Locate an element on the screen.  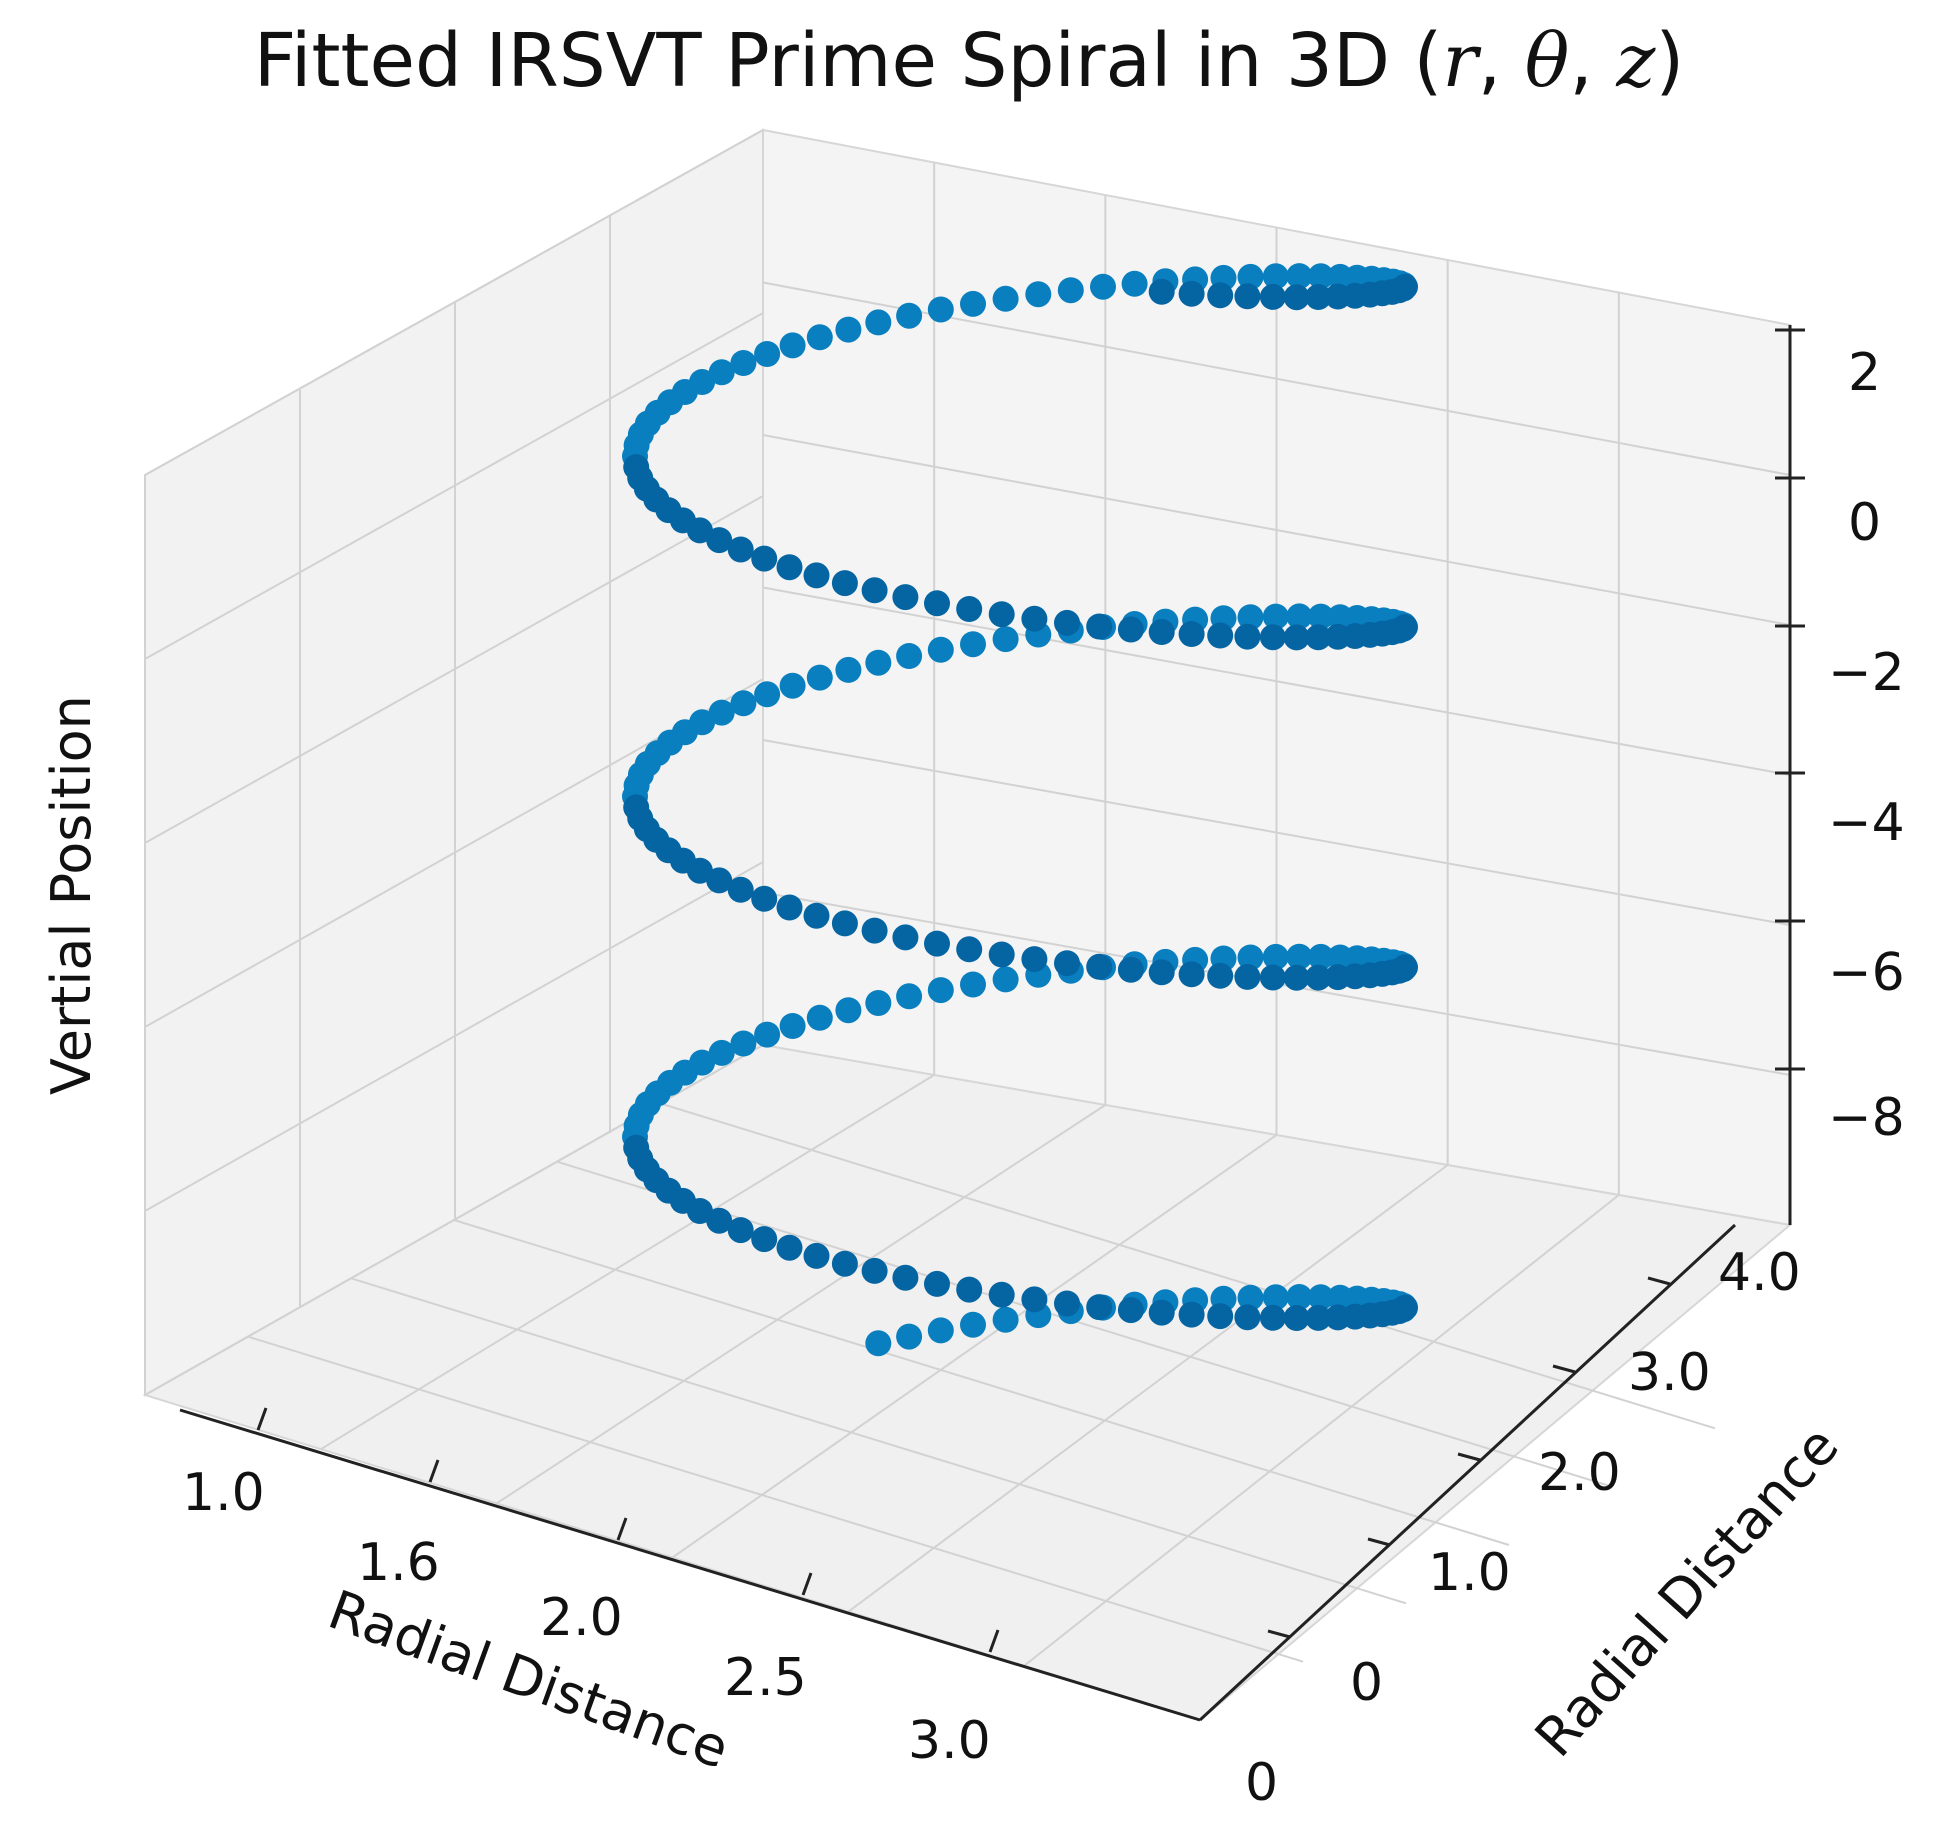
title-sep-1: , is located at coordinates (1501, 61).